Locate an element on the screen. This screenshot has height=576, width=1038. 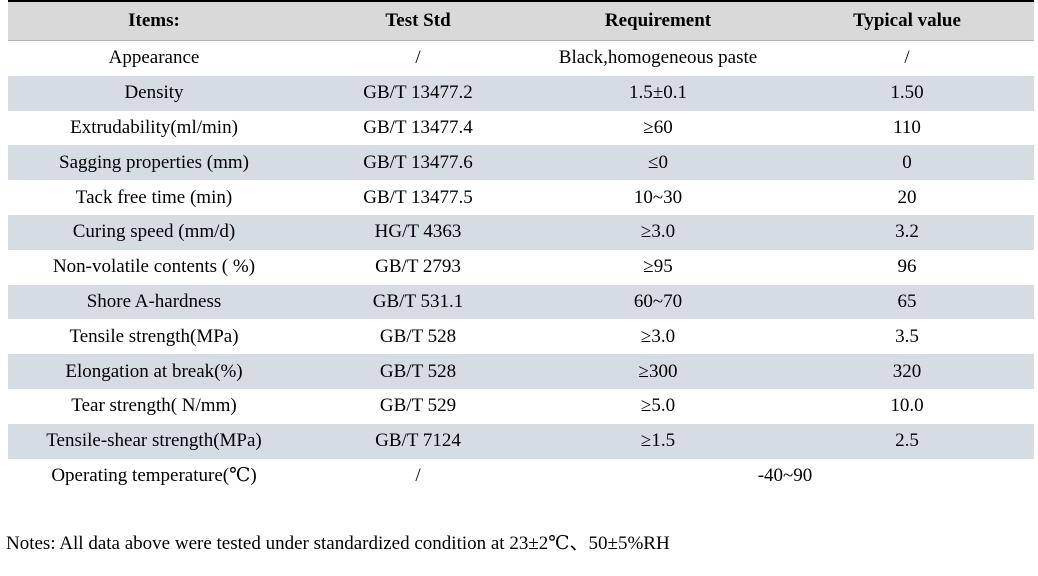
req-cell: ≥5.0 is located at coordinates (658, 406).